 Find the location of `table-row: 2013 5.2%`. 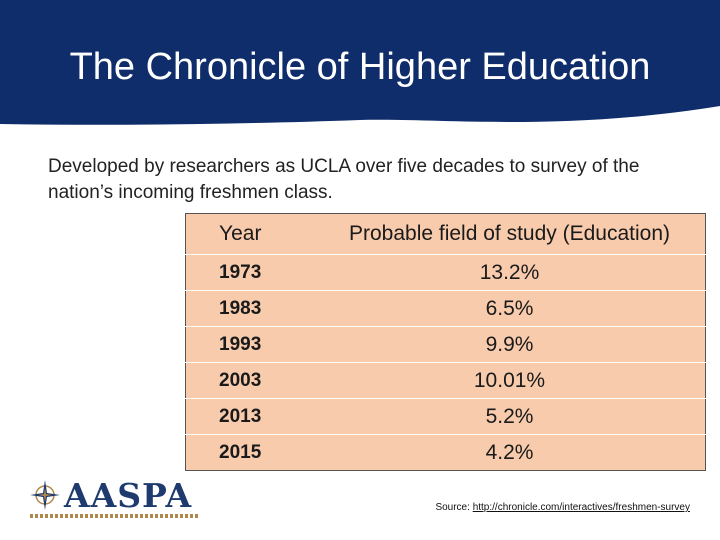

table-row: 2013 5.2% is located at coordinates (445, 416).